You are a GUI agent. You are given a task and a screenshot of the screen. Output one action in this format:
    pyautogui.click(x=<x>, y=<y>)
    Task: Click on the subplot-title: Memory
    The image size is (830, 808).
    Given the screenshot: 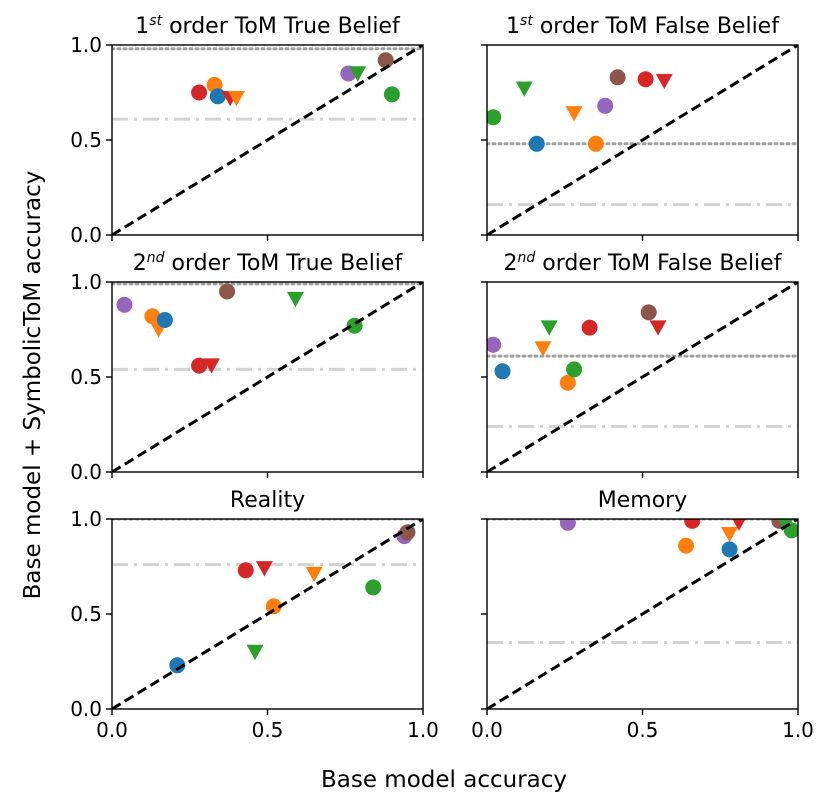 What is the action you would take?
    pyautogui.click(x=642, y=500)
    